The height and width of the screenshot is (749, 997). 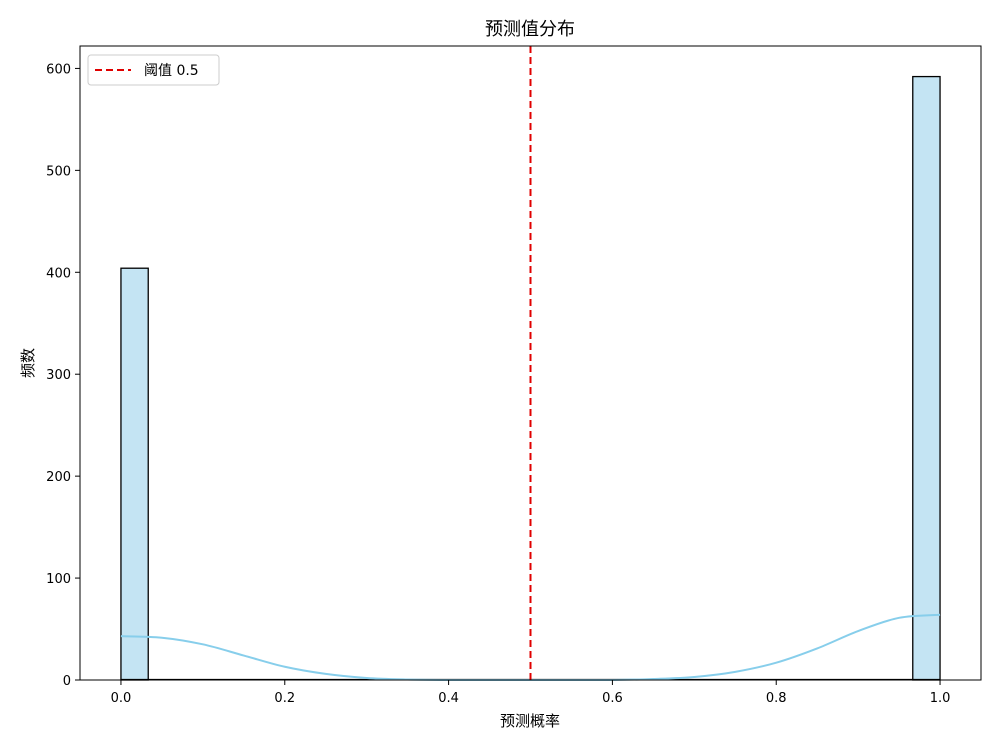 I want to click on x-tick-label: 0.2, so click(x=284, y=698).